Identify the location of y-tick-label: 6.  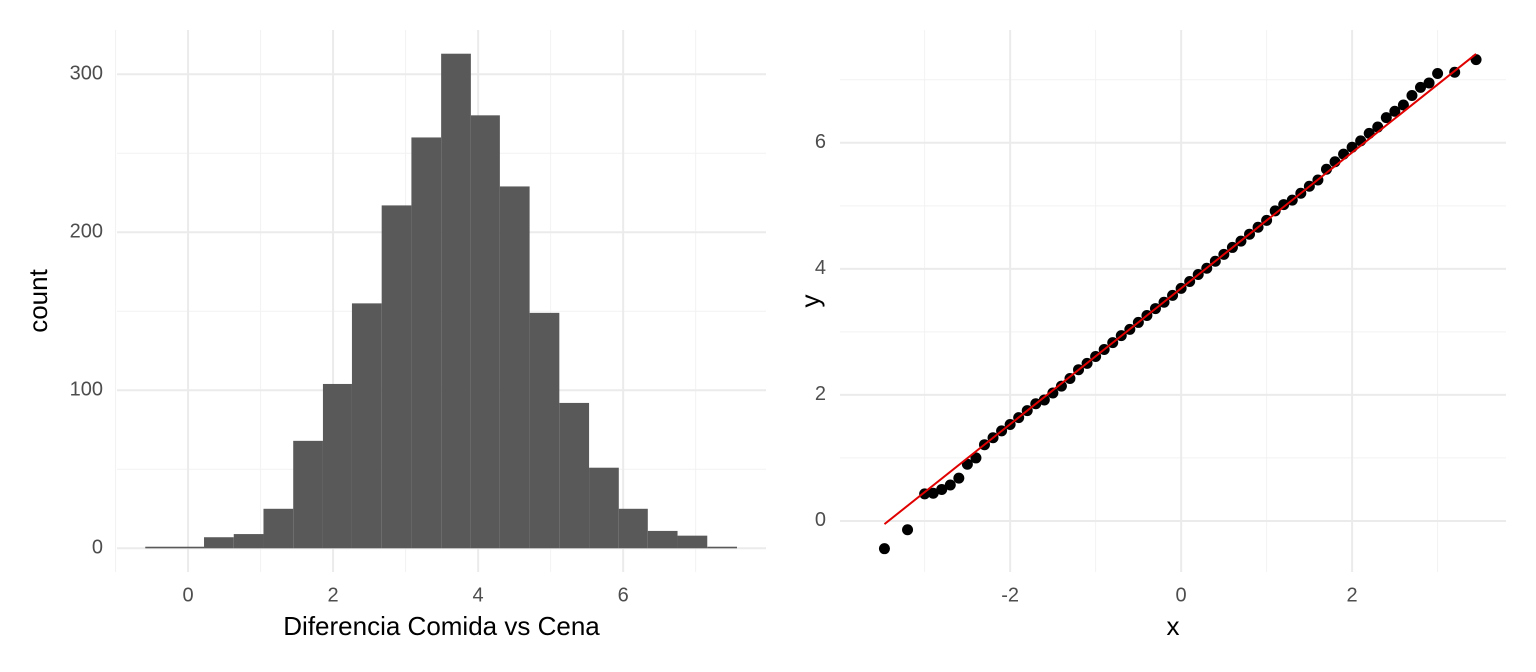
(820, 142).